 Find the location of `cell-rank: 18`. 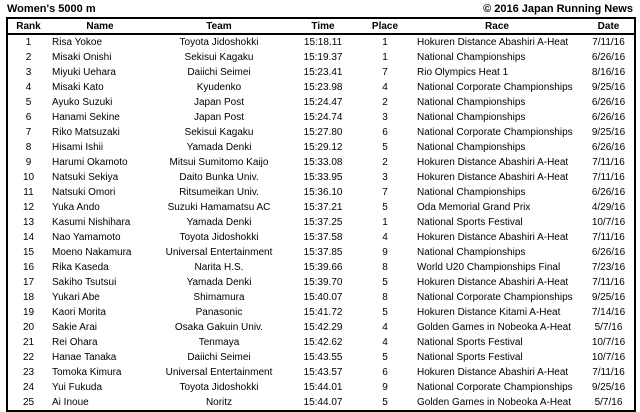

cell-rank: 18 is located at coordinates (28, 297).